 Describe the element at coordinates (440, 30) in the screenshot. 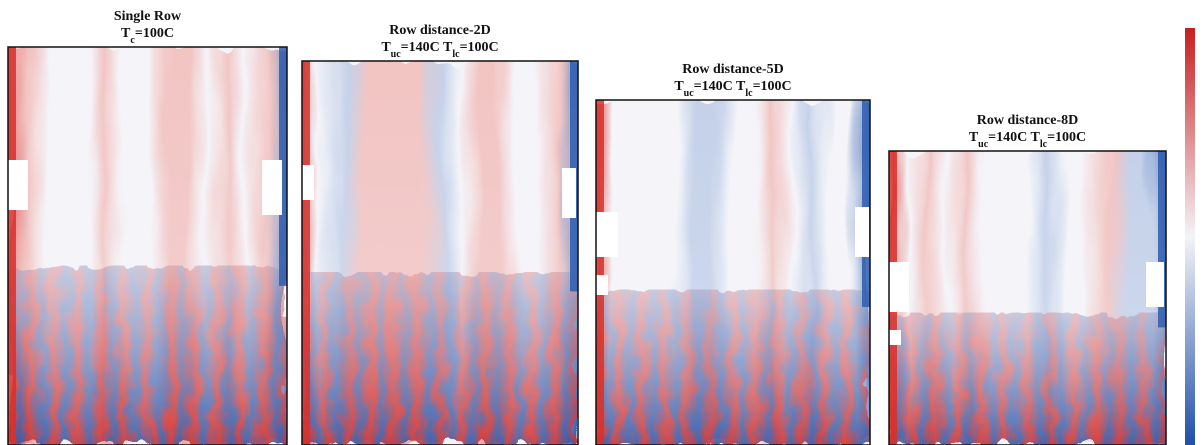

I see `panel-title: Row distance-2D` at that location.